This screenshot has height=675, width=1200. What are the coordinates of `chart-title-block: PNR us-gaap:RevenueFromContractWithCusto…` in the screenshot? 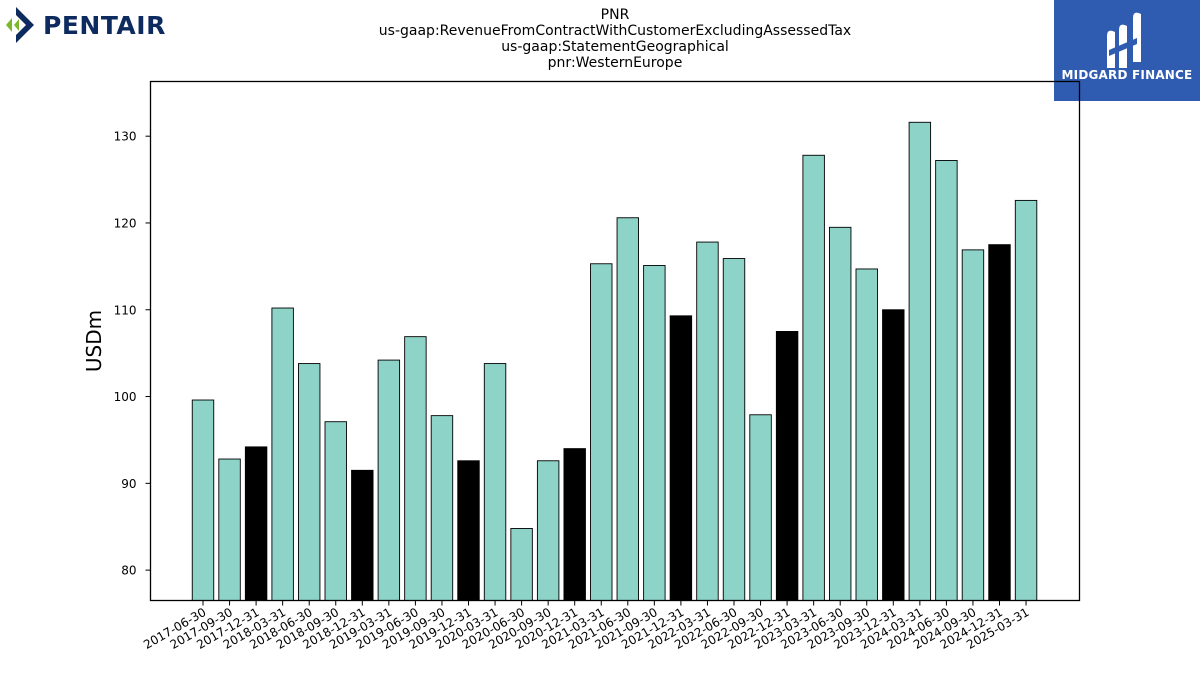 It's located at (615, 39).